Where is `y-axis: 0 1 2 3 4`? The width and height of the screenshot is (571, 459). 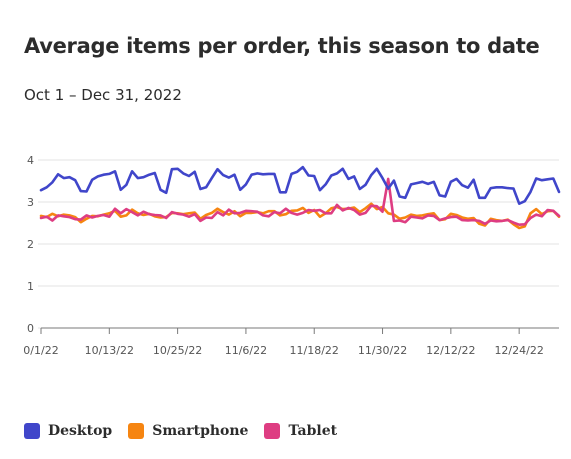
y-axis: 0 1 2 3 4 is located at coordinates (30, 244).